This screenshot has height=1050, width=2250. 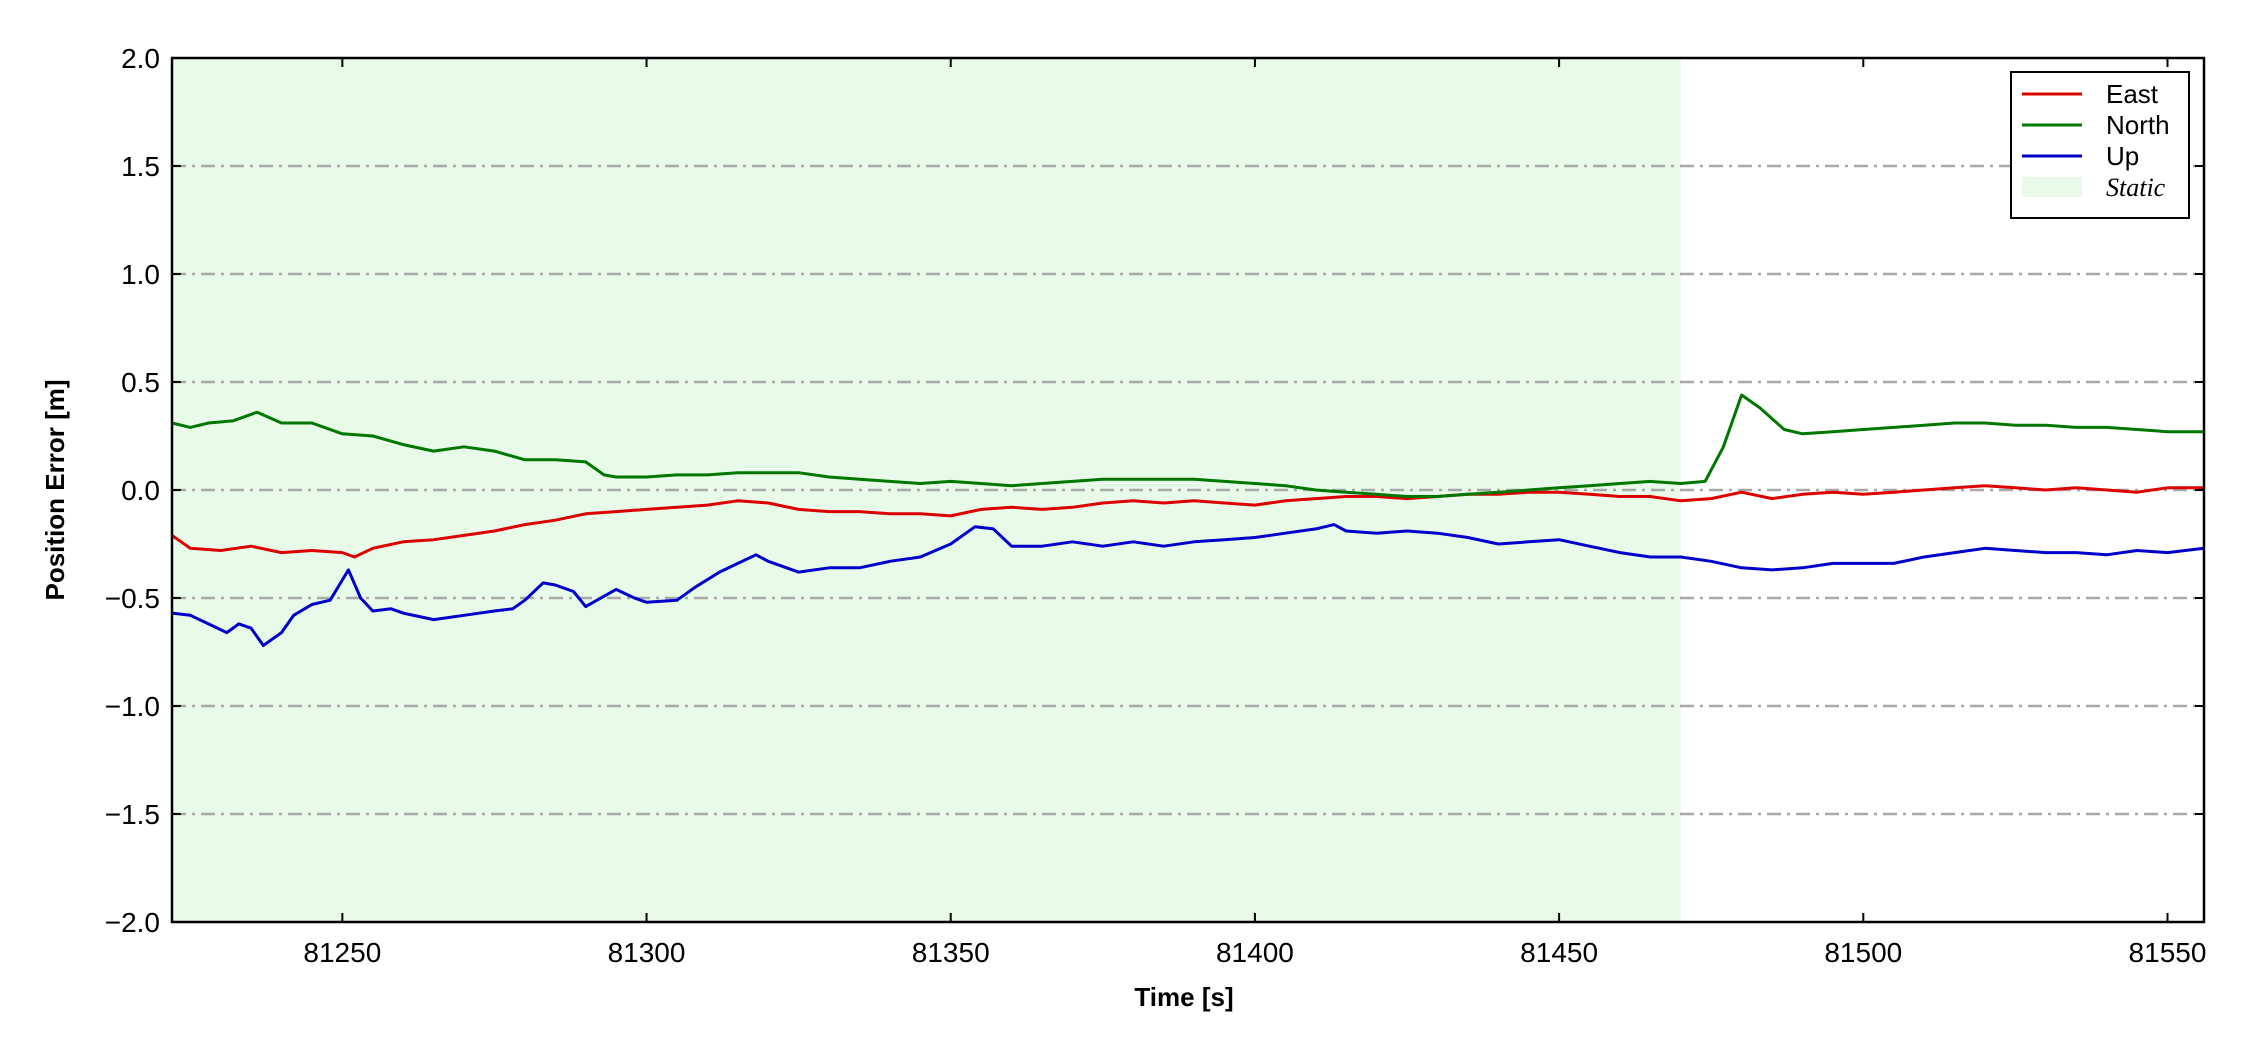 I want to click on x-tick-label-6: 81550, so click(x=2168, y=952).